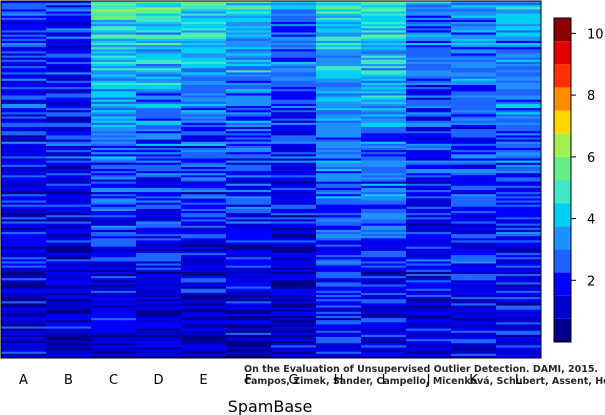  What do you see at coordinates (293, 380) in the screenshot?
I see `x-tick-label: G` at bounding box center [293, 380].